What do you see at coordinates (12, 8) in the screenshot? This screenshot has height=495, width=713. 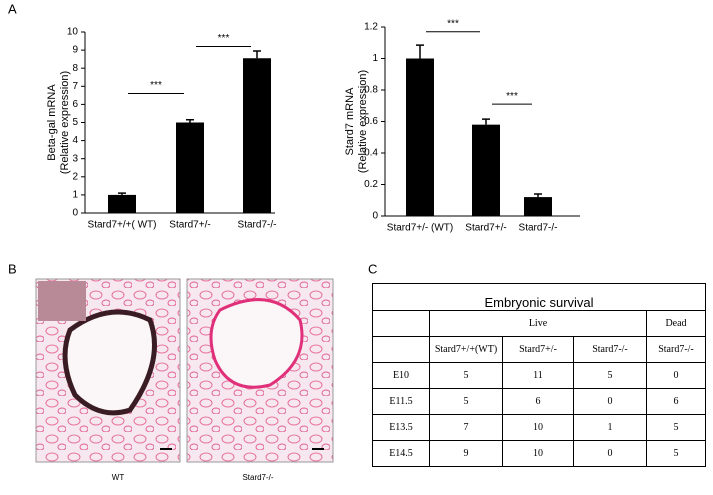 I see `panel-label: A` at bounding box center [12, 8].